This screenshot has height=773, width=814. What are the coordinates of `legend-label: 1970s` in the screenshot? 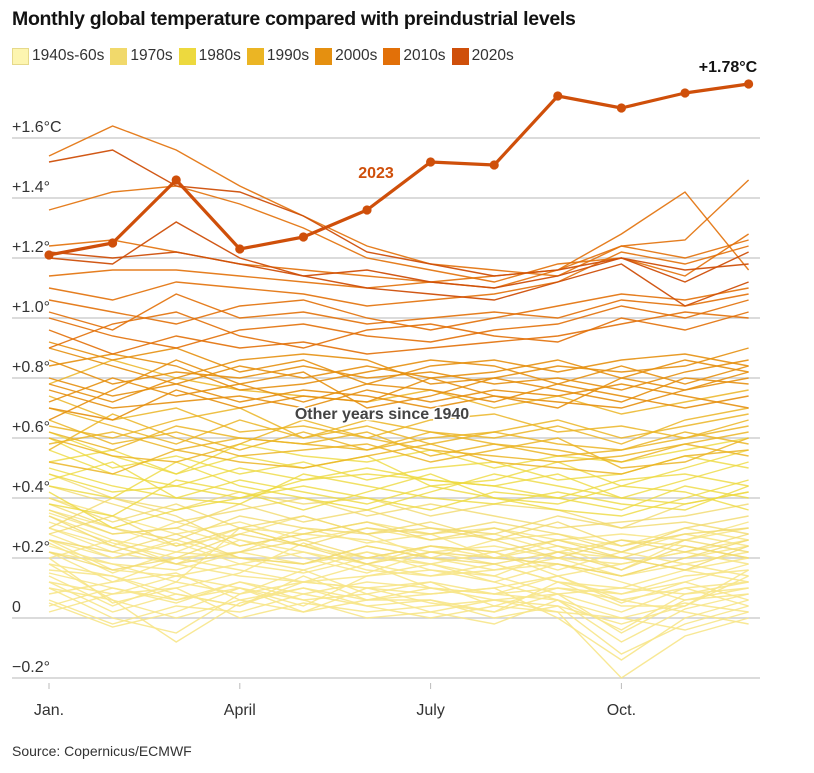 It's located at (151, 55).